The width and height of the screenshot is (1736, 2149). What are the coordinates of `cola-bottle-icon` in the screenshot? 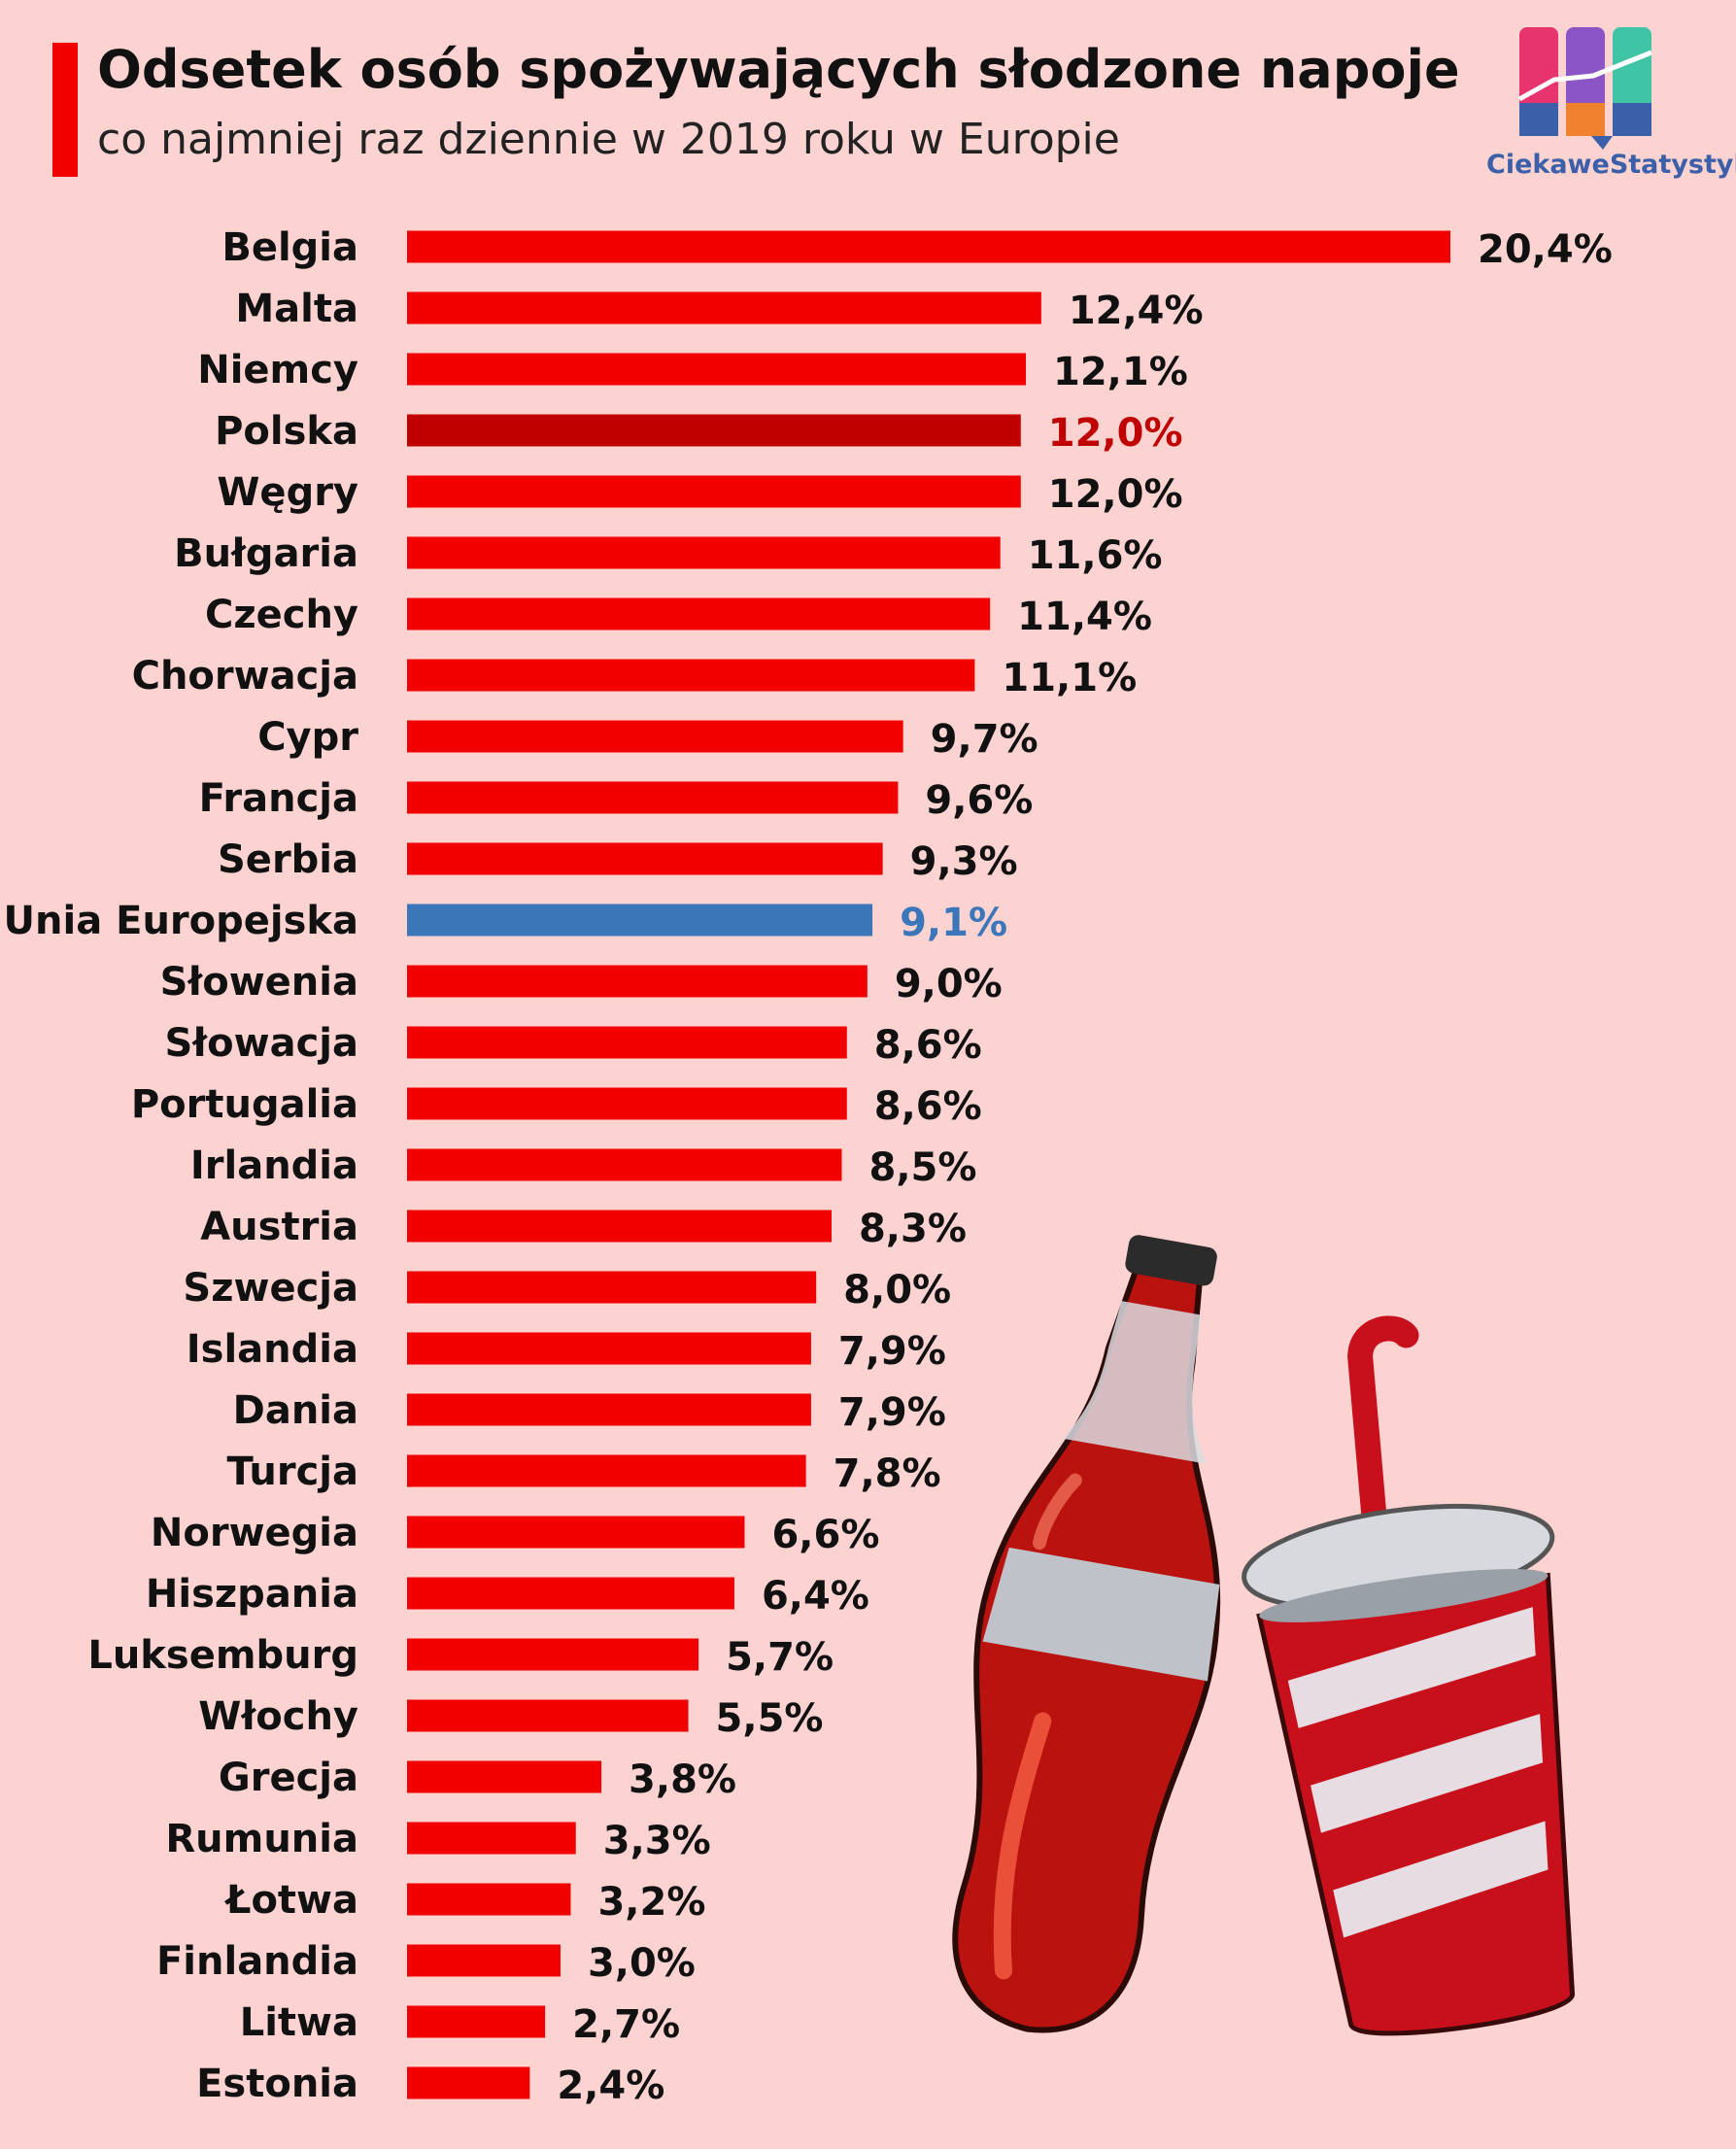 It's located at (1086, 1634).